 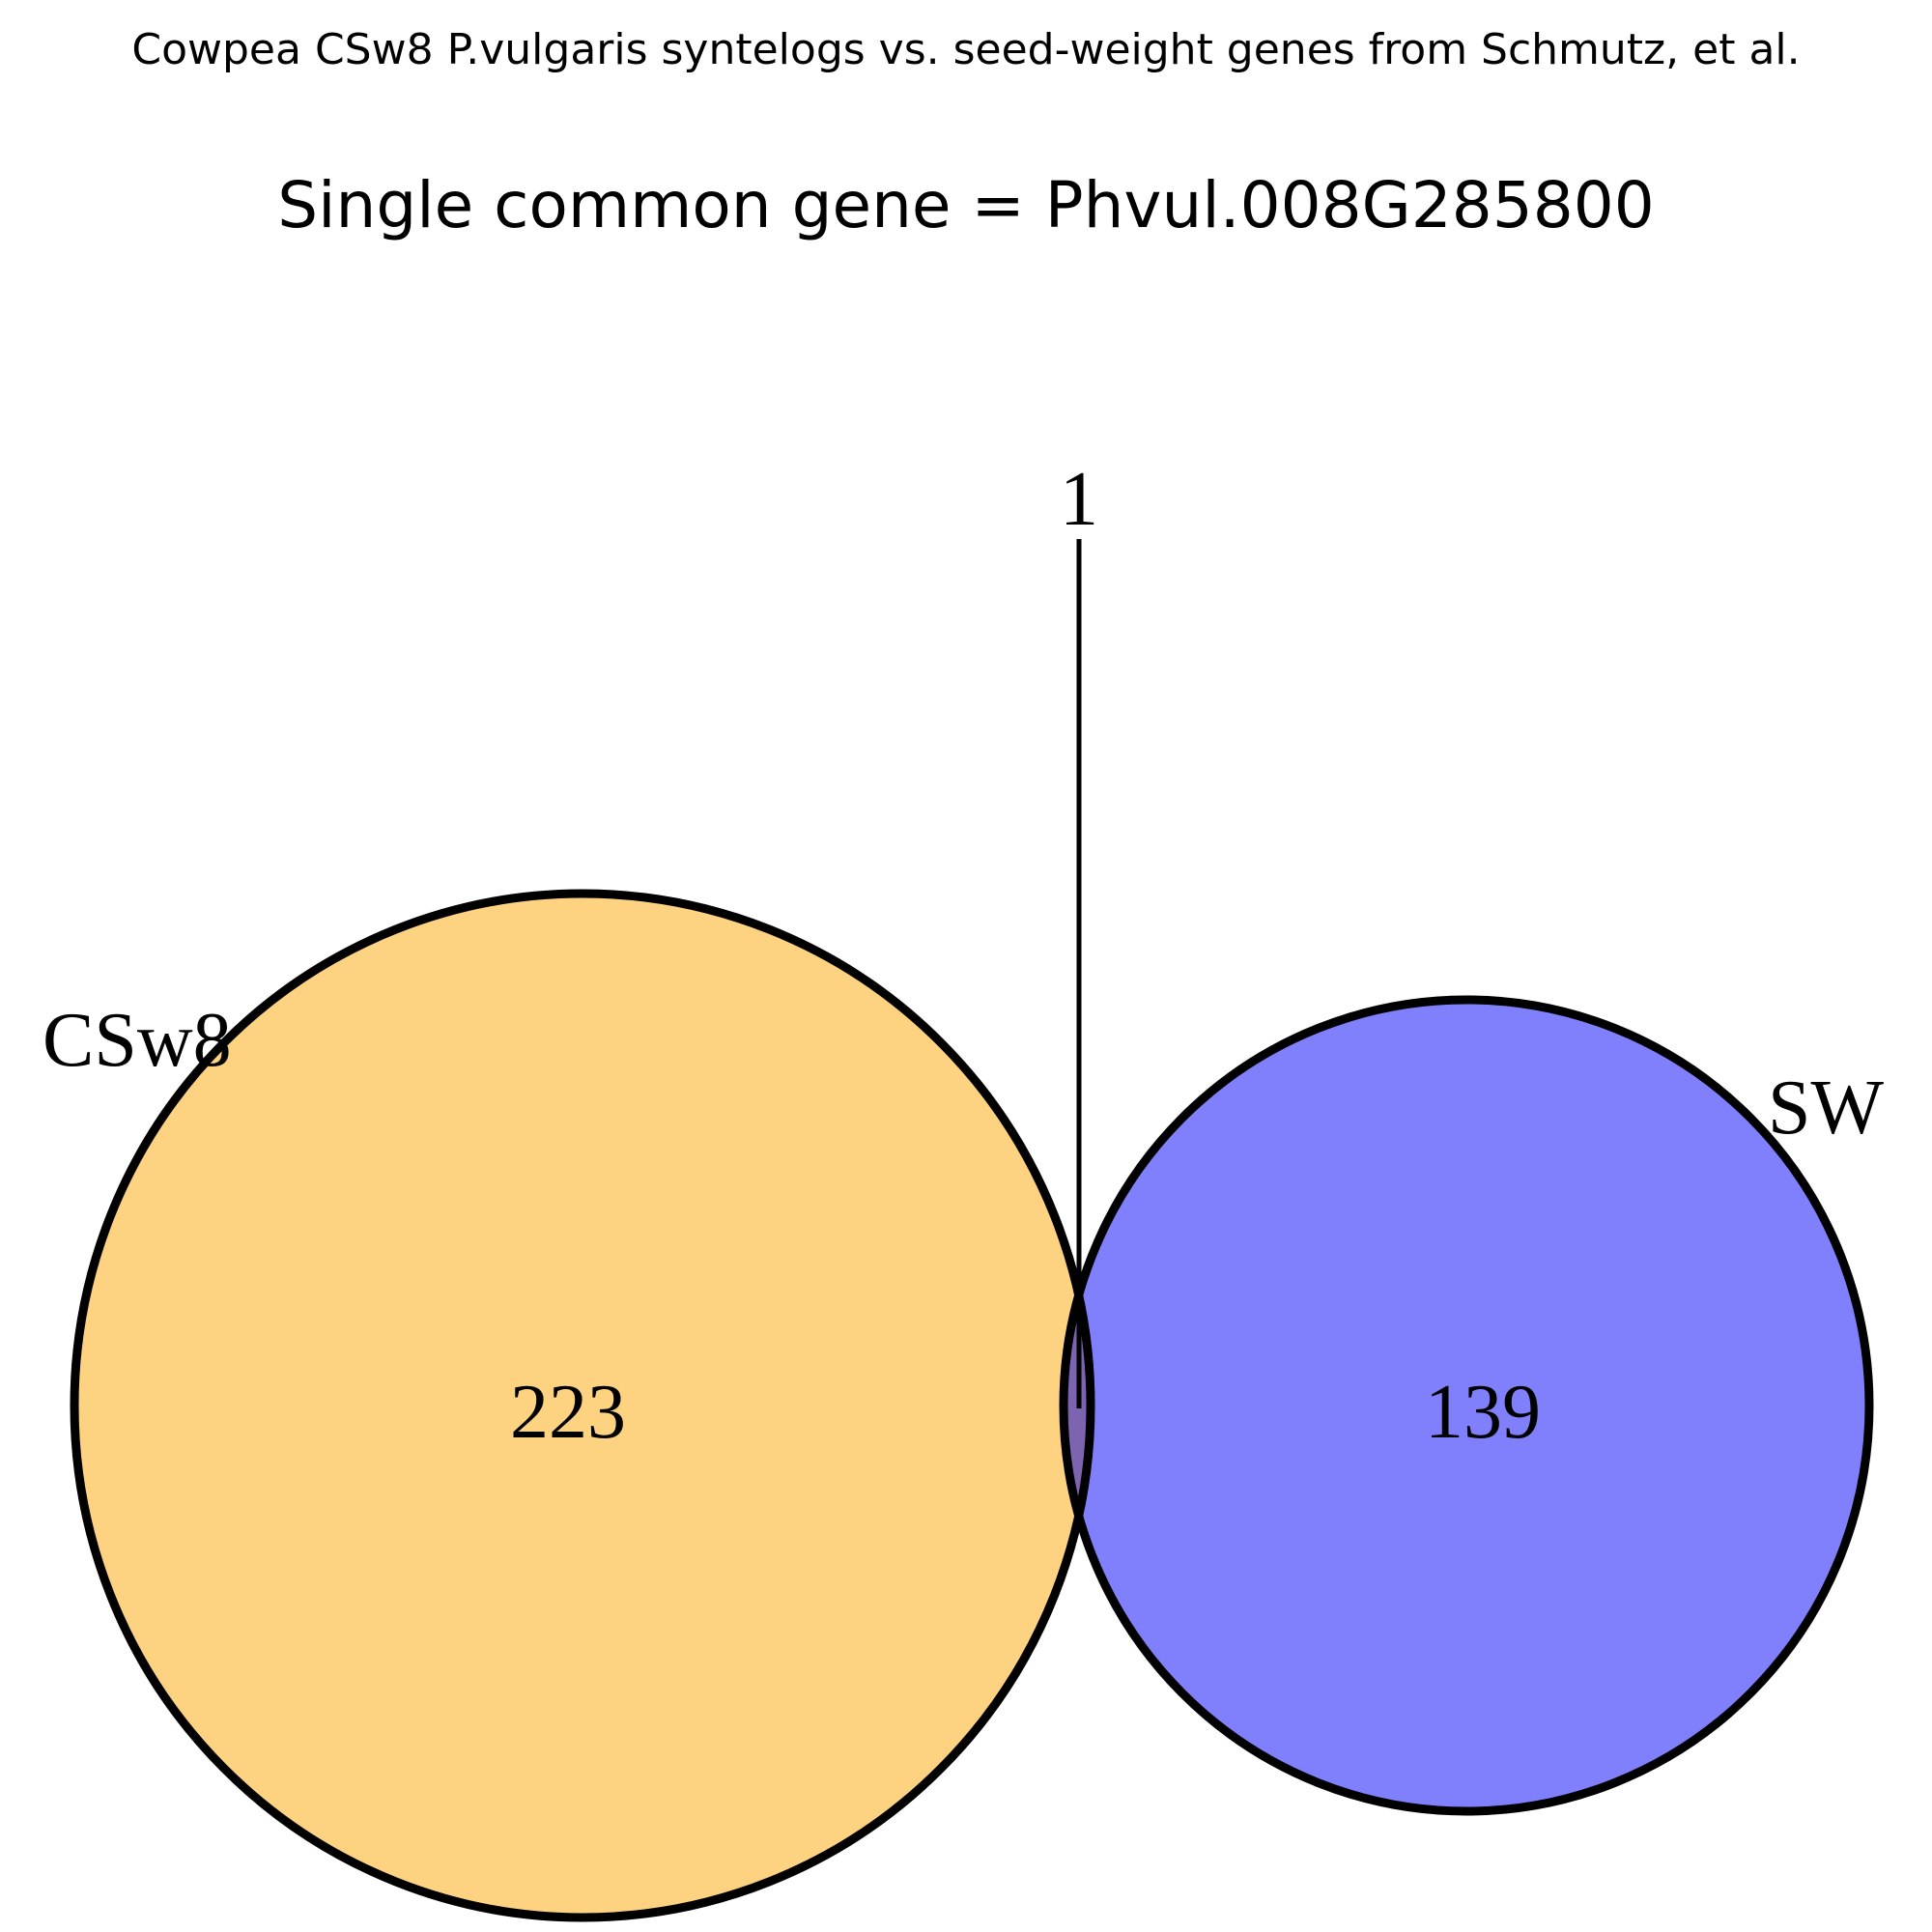 I want to click on sw-only-count: 139, so click(x=1483, y=1412).